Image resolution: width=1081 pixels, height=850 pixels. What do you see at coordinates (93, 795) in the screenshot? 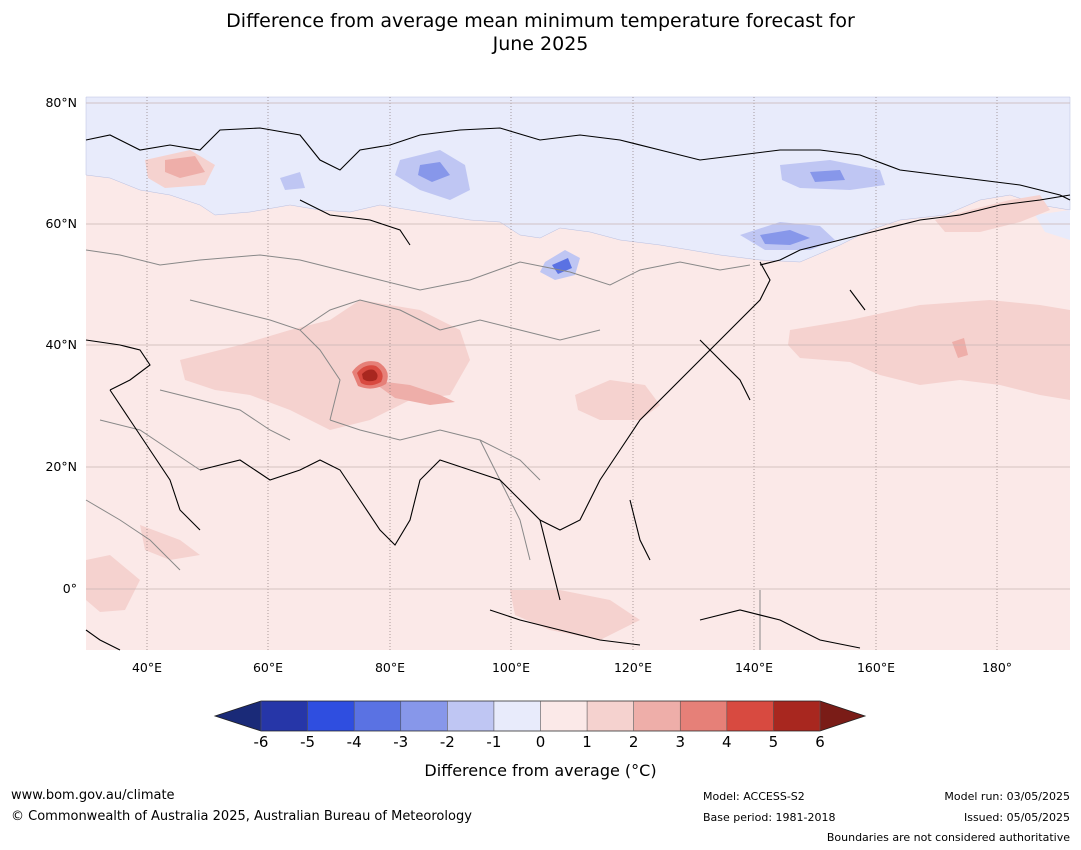
I see `footer-url: www.bom.gov.au/climate` at bounding box center [93, 795].